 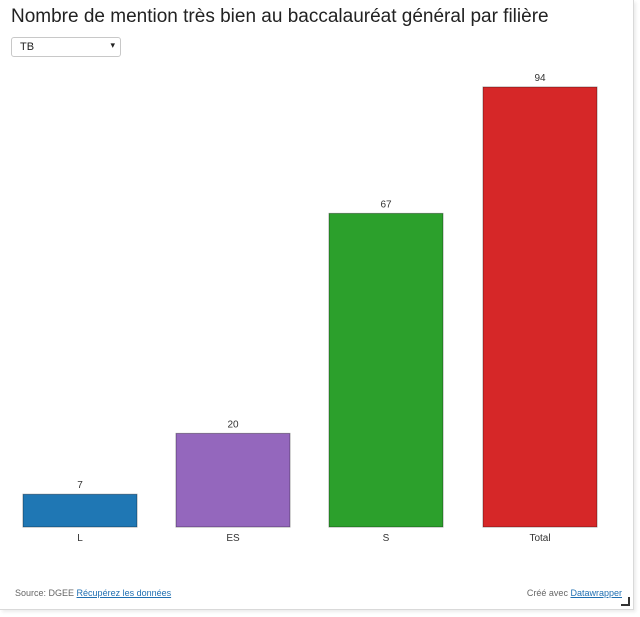 I want to click on x-tick-label-l: L, so click(x=80, y=538).